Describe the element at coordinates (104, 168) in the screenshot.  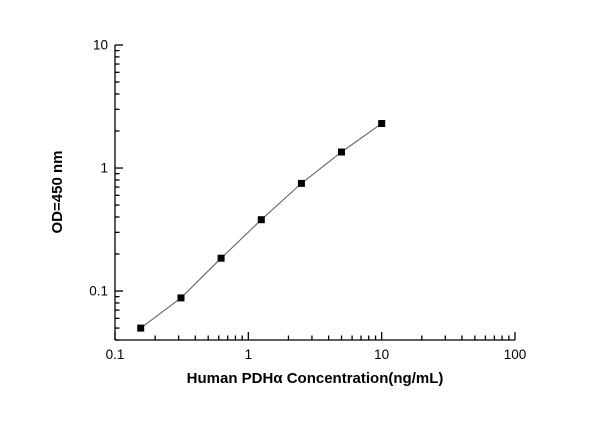
I see `y-tick-label: 1` at that location.